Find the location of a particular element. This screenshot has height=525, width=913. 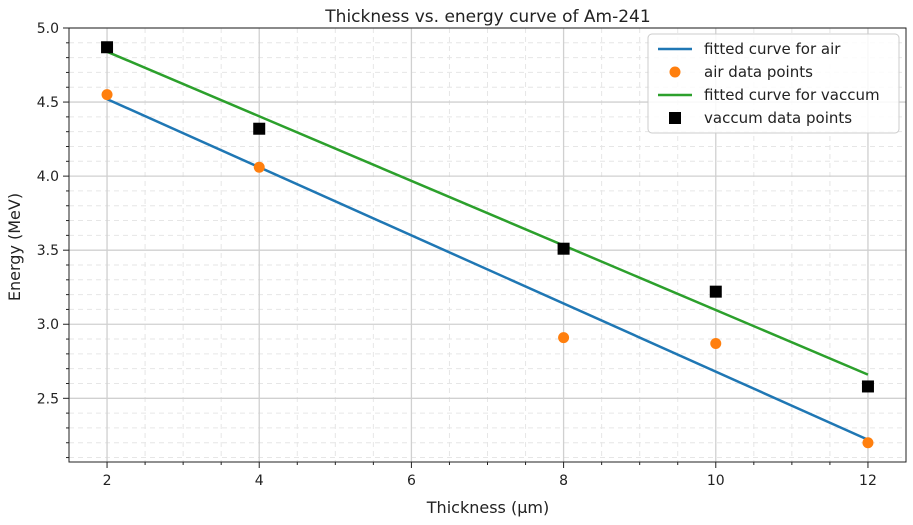

y-tick-label: 4.5 is located at coordinates (48, 103).